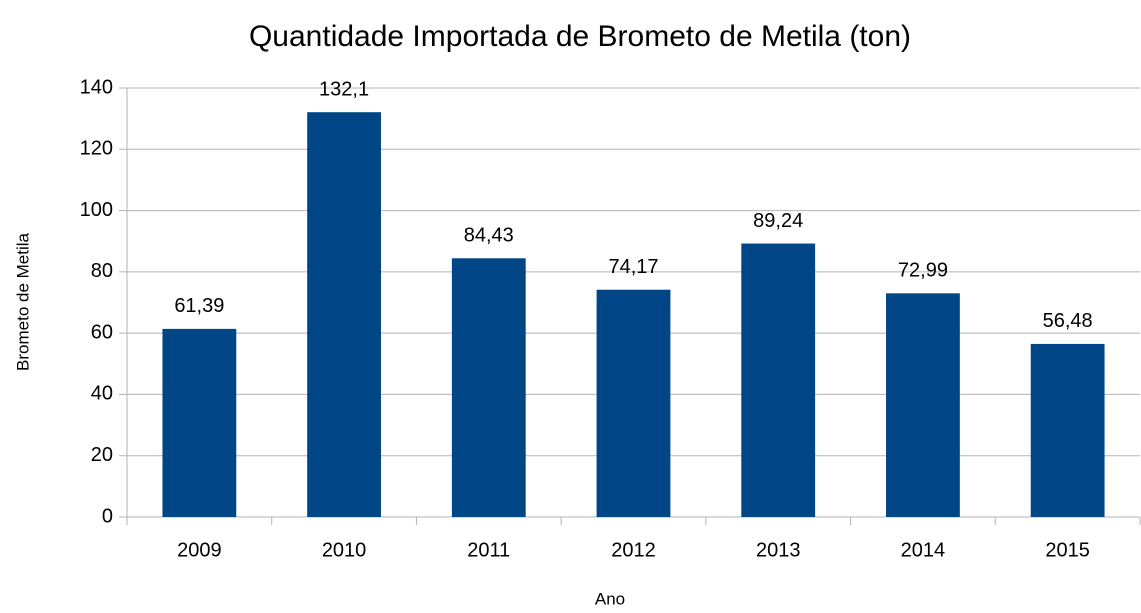  Describe the element at coordinates (102, 394) in the screenshot. I see `y-tick-label: 40` at that location.